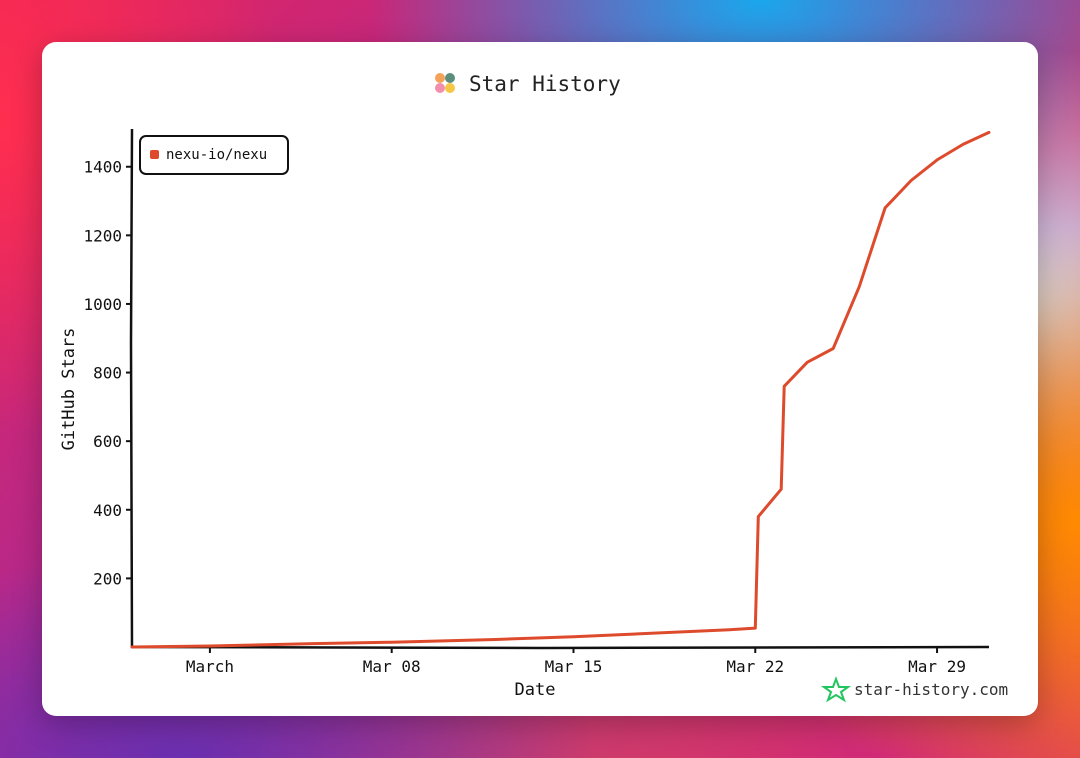 The width and height of the screenshot is (1080, 758). Describe the element at coordinates (574, 666) in the screenshot. I see `x-tick-label: Mar 15` at that location.